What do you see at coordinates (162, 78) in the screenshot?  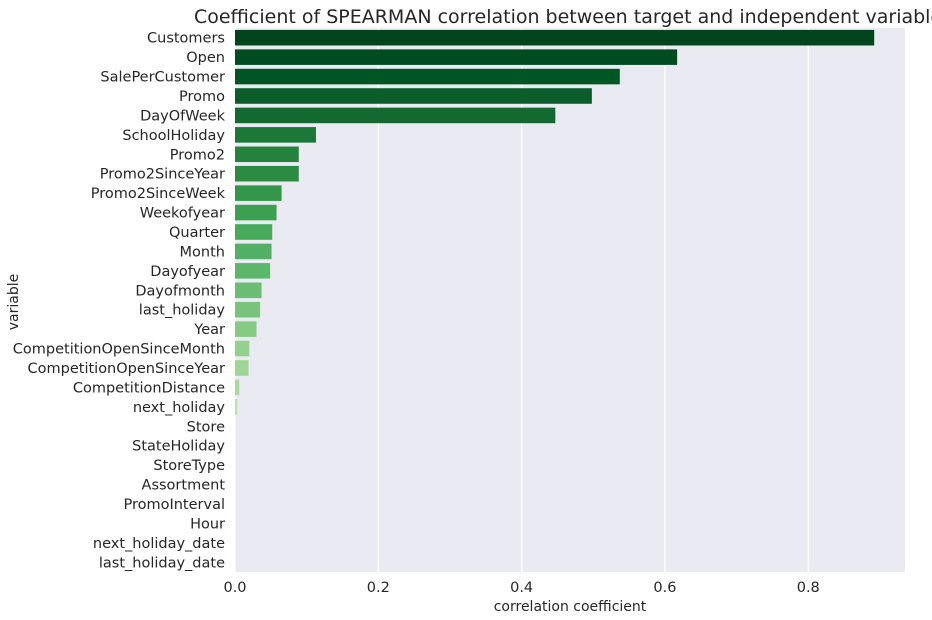 I see `y-tick-label: SalePerCustomer` at bounding box center [162, 78].